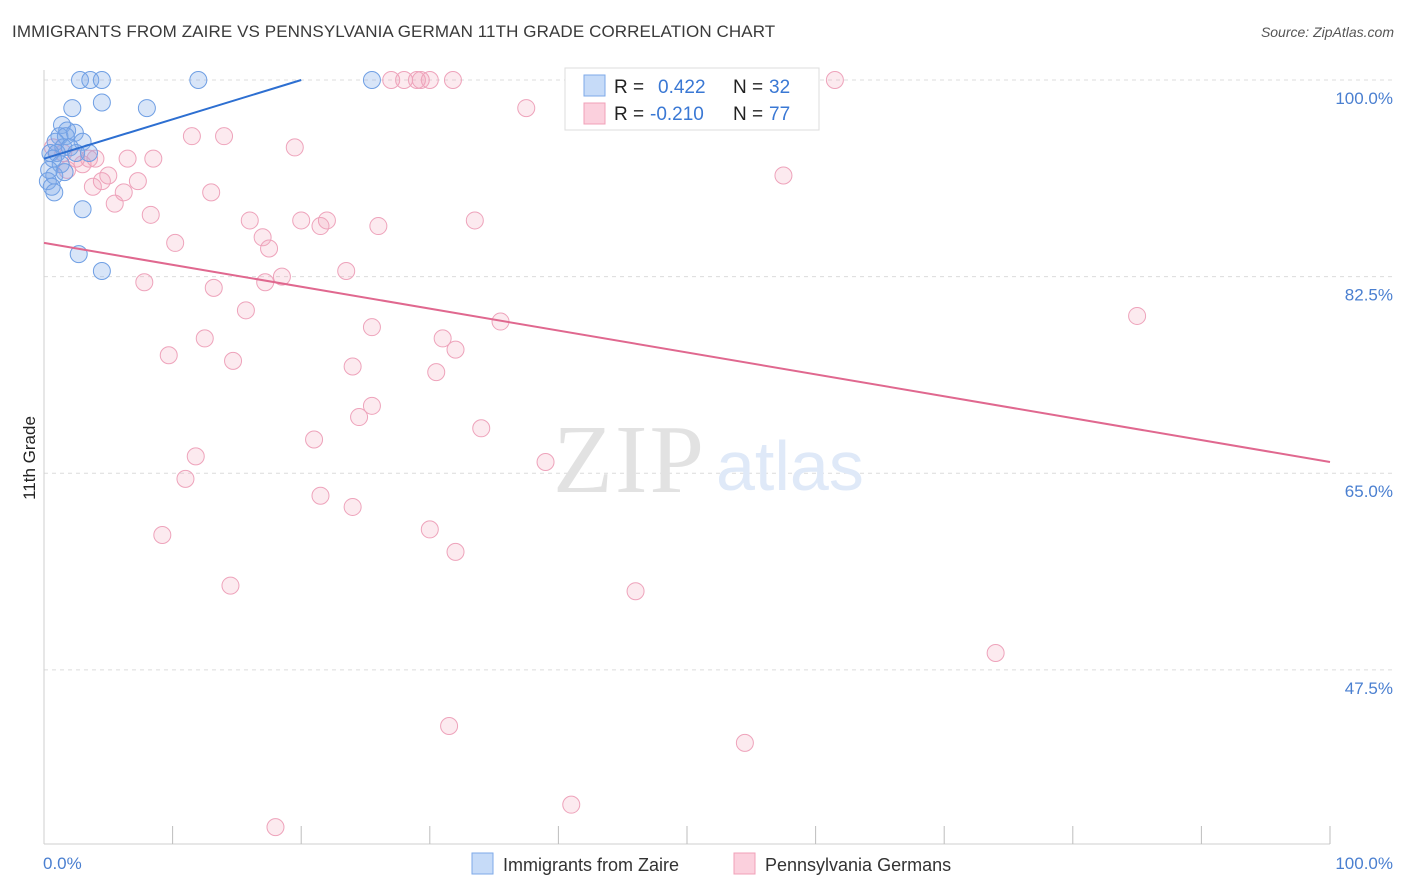 The width and height of the screenshot is (1406, 892). Describe the element at coordinates (1364, 98) in the screenshot. I see `y-tick-label: 100.0%` at that location.